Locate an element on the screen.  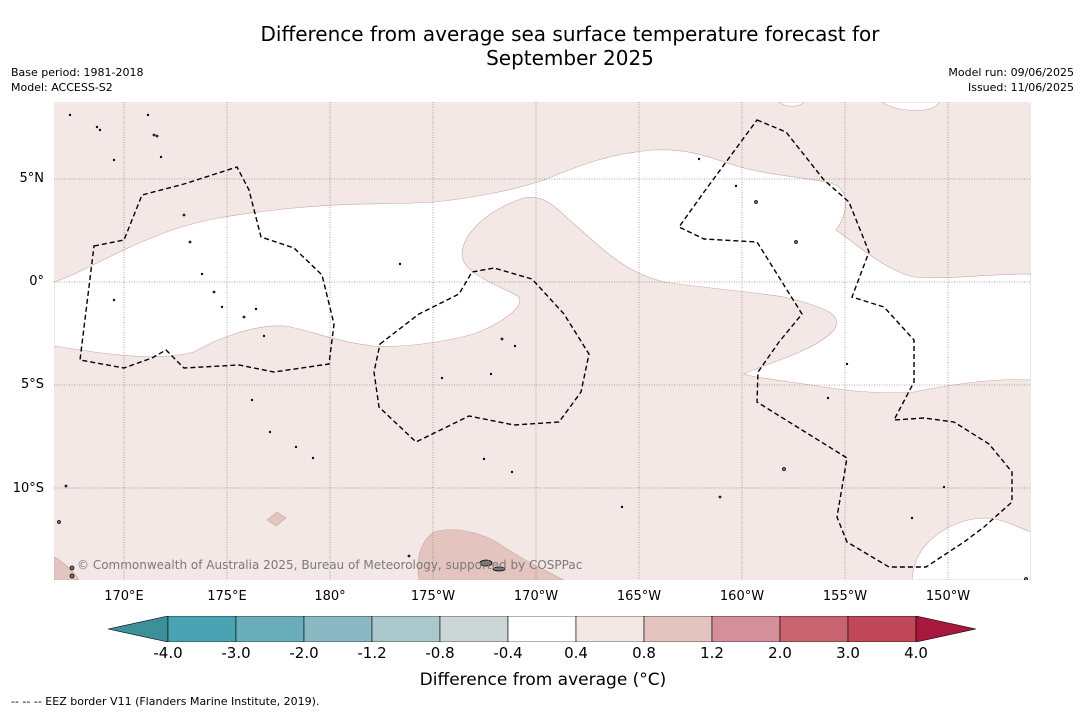
colorbar-tick-label: 0.4 is located at coordinates (576, 653).